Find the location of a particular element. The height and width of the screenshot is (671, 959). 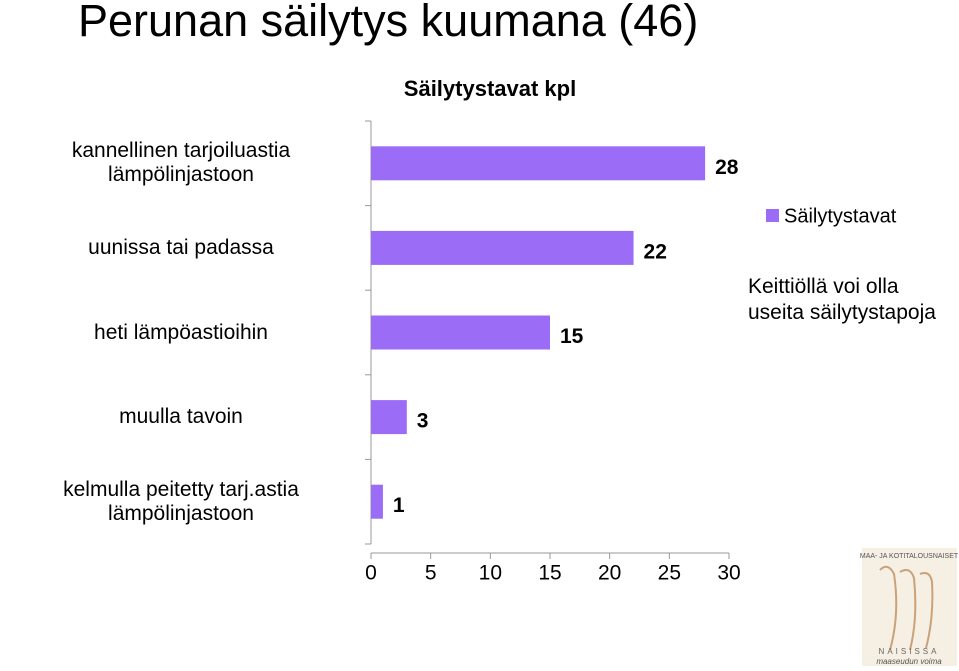

x-tick-label: 20 is located at coordinates (609, 573).